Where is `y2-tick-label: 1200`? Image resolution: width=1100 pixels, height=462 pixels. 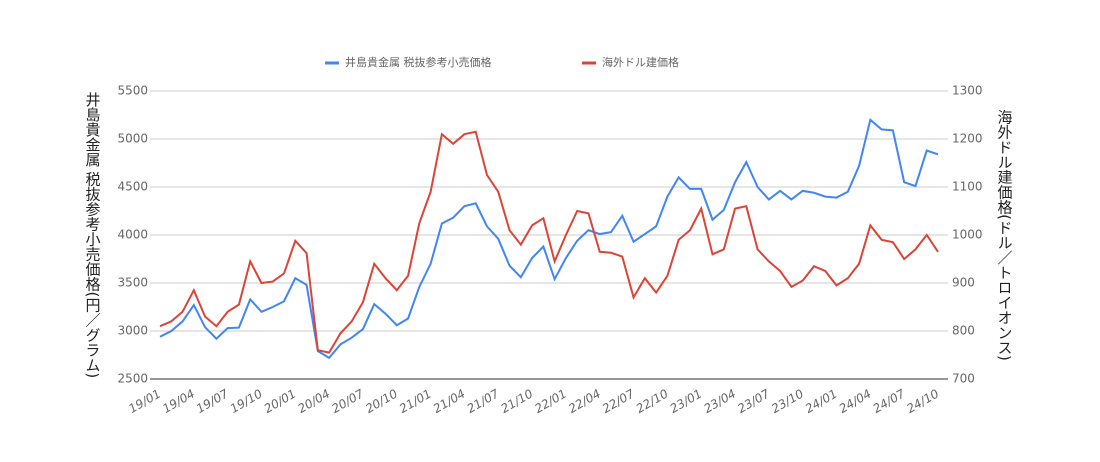
y2-tick-label: 1200 is located at coordinates (967, 139).